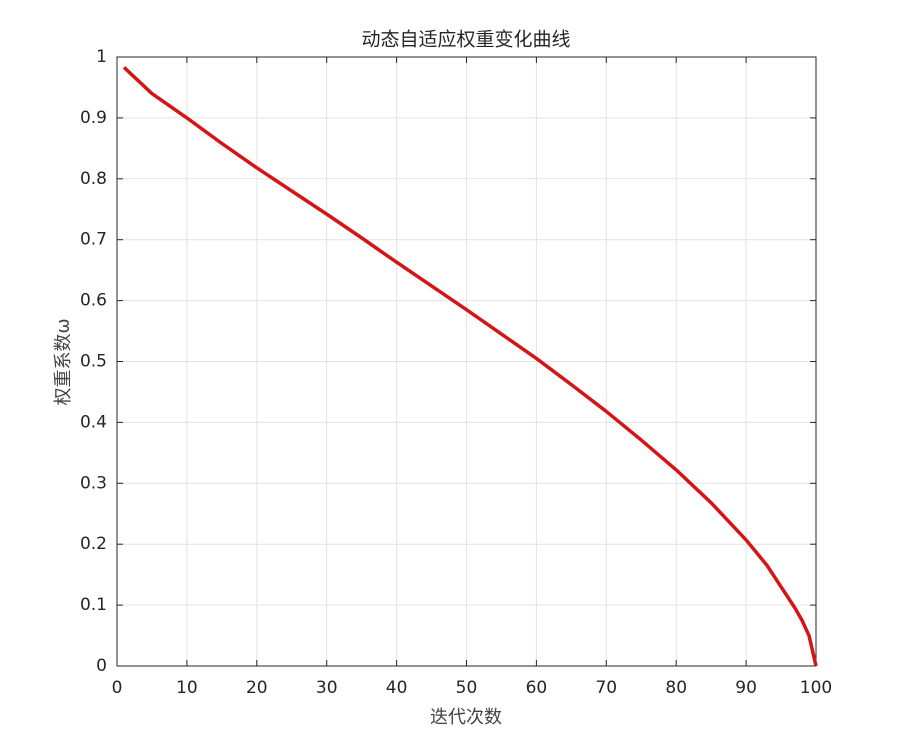  I want to click on x-tick-label: 50, so click(467, 688).